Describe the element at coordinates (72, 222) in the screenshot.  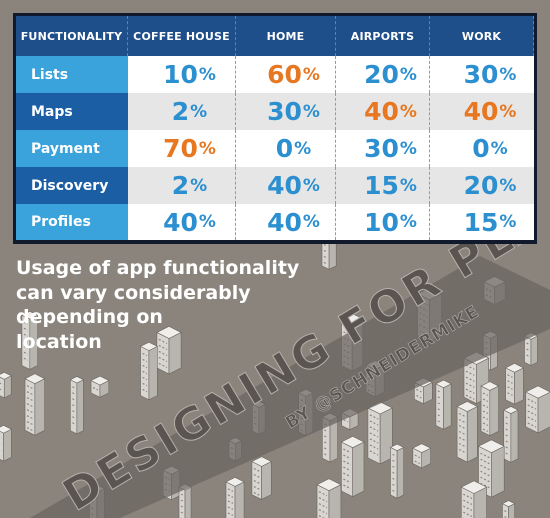
I see `row-label-profiles: Profiles` at that location.